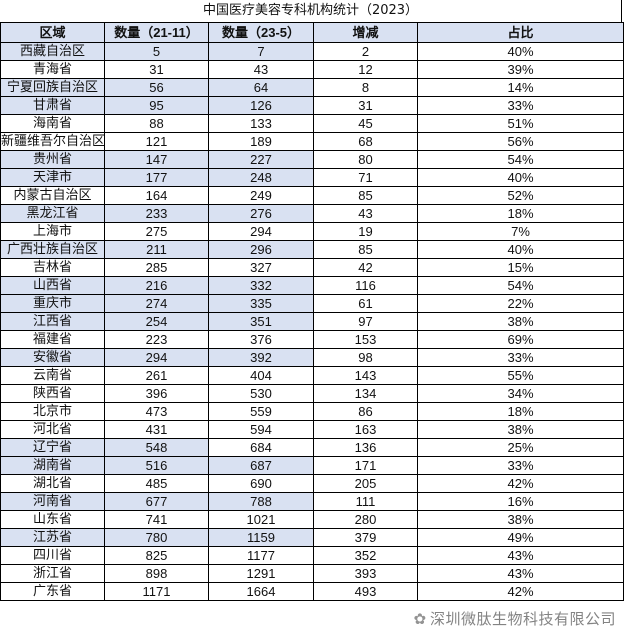 Image resolution: width=624 pixels, height=638 pixels. I want to click on table-row: 湖南省 516 687 171 33%, so click(312, 465).